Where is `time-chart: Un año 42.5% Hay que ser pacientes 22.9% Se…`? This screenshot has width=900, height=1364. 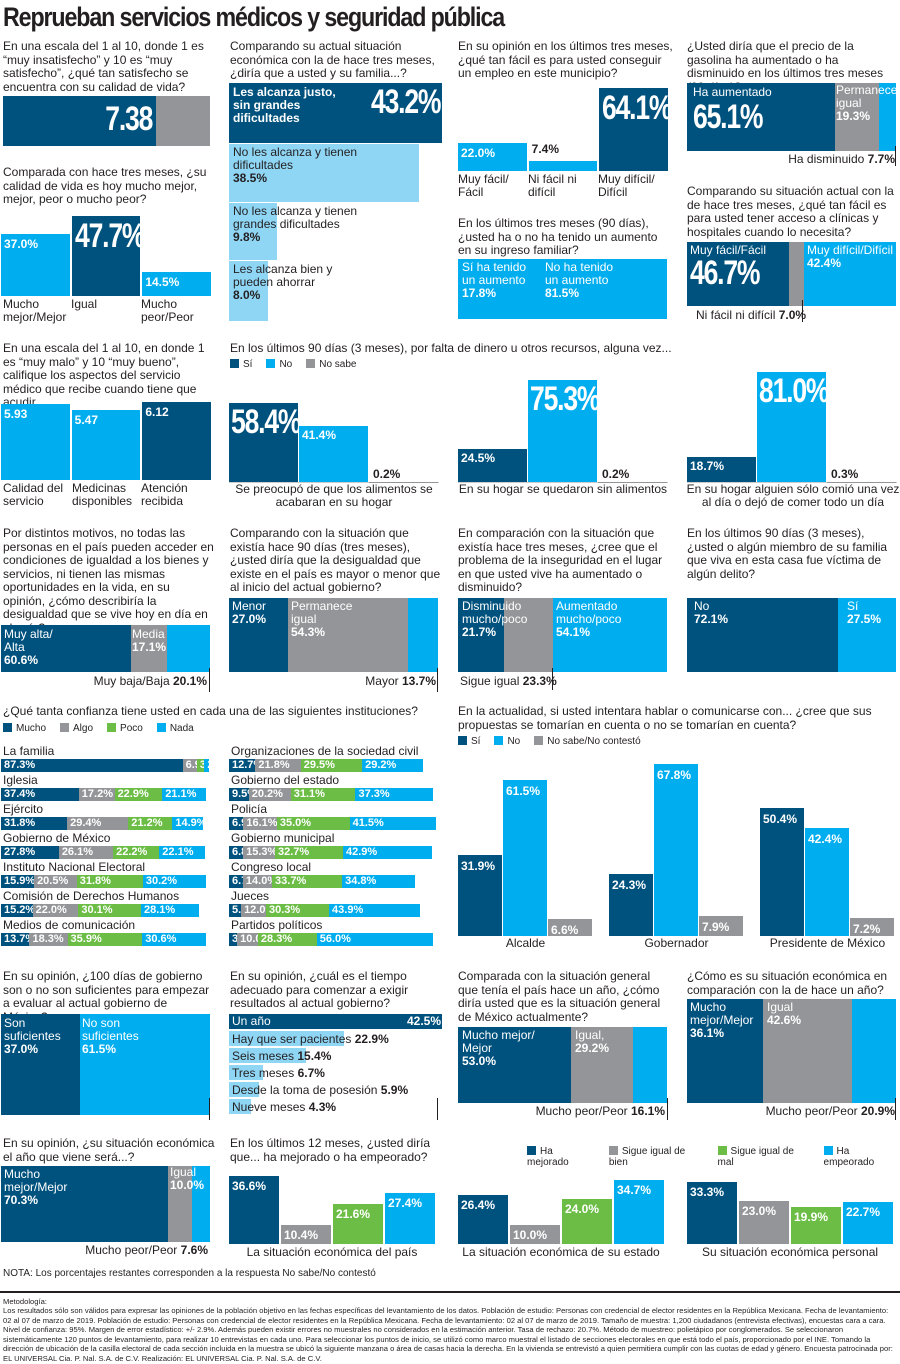
time-chart: Un año 42.5% Hay que ser pacientes 22.9% Se… is located at coordinates (336, 1066).